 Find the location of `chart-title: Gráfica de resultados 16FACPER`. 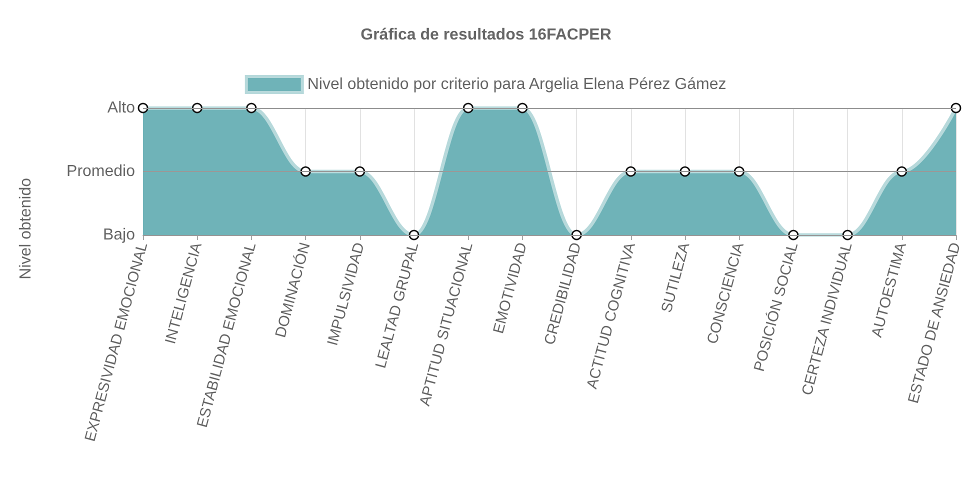

chart-title: Gráfica de resultados 16FACPER is located at coordinates (486, 35).